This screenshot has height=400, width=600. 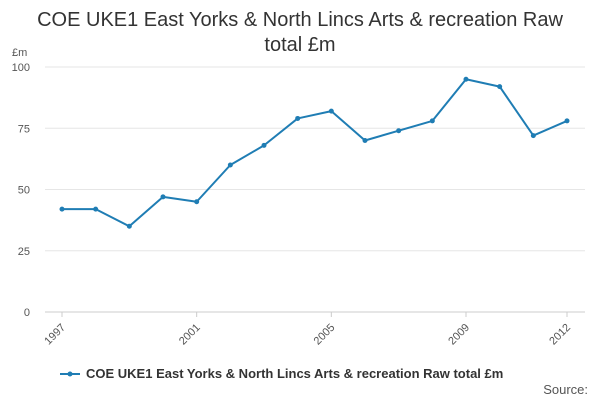 What do you see at coordinates (560, 335) in the screenshot?
I see `x-tick-label: 2012` at bounding box center [560, 335].